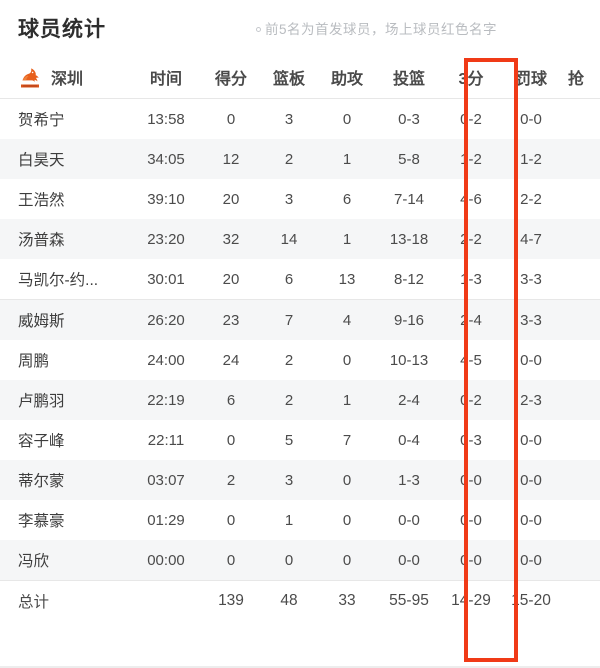  I want to click on cell-three-pointers: 2-2, so click(471, 239).